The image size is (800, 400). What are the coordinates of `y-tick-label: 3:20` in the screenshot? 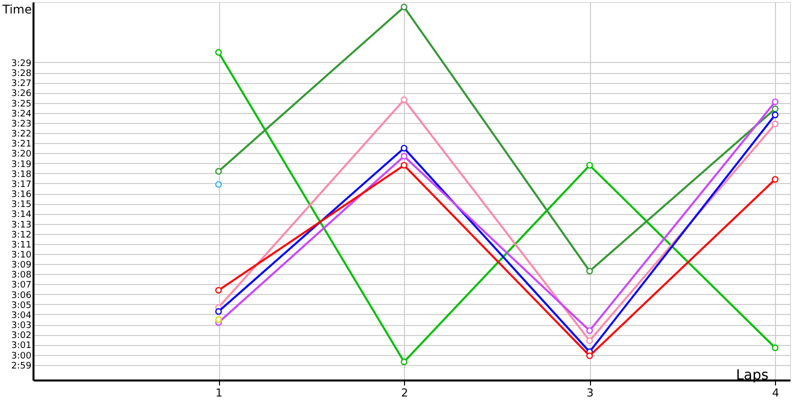 It's located at (21, 155).